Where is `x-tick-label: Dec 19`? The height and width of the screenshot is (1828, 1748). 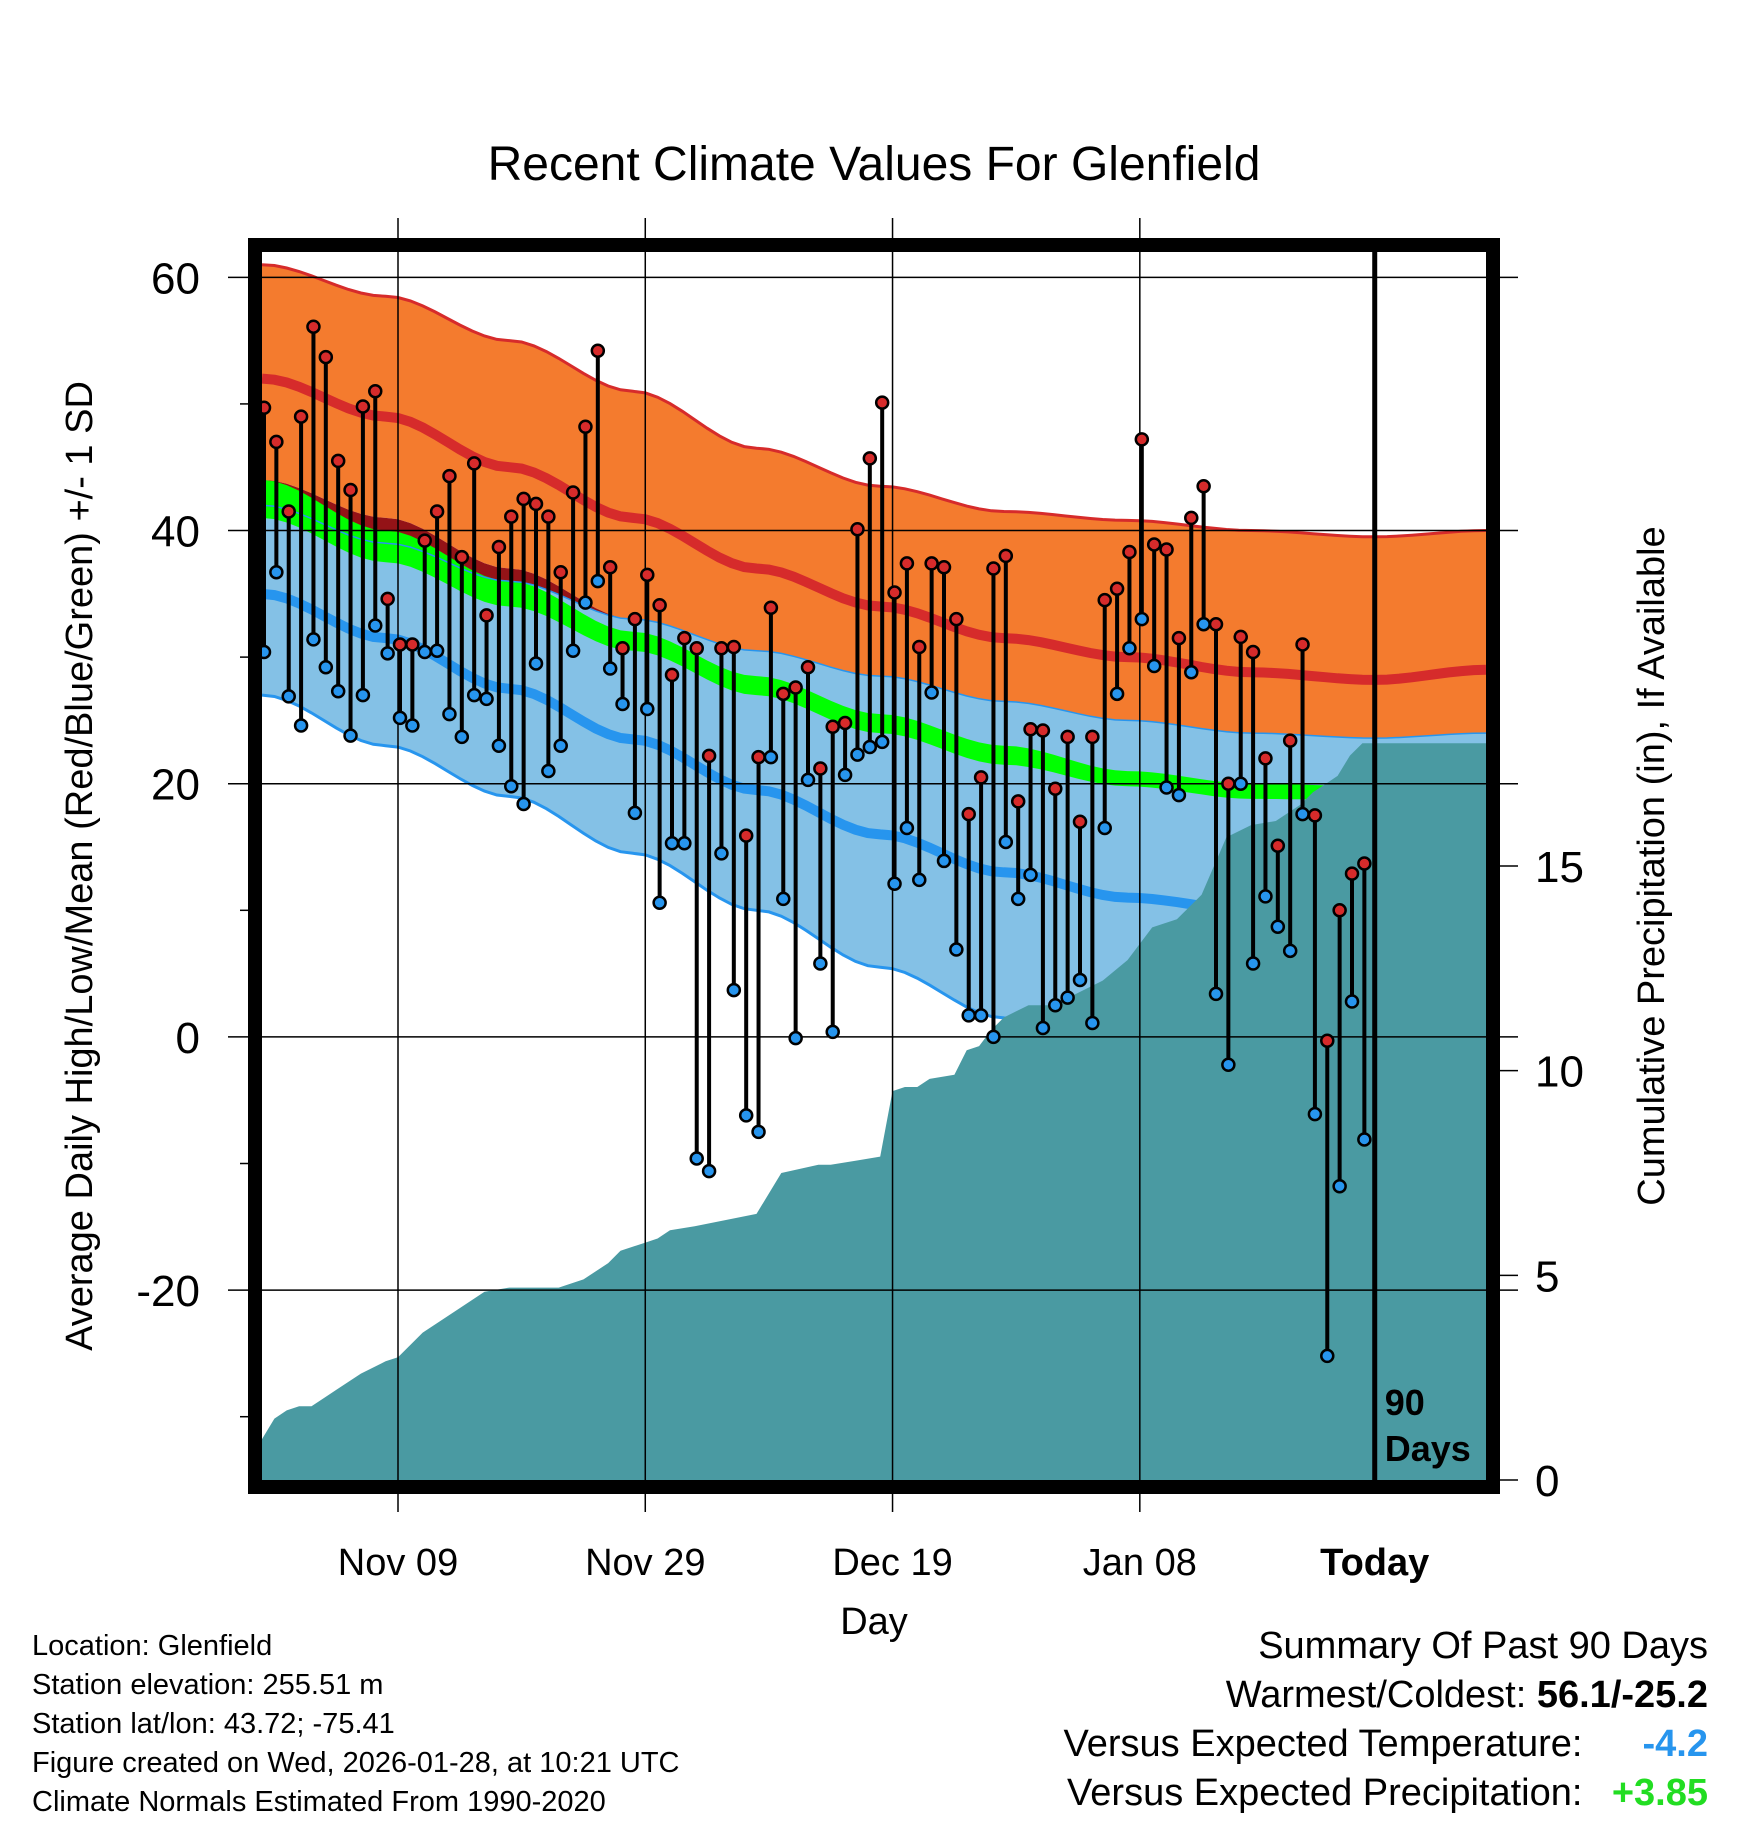
x-tick-label: Dec 19 is located at coordinates (892, 1563).